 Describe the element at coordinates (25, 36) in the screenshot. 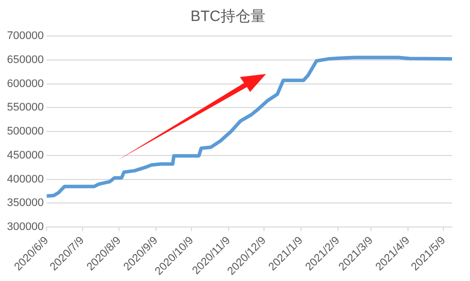

I see `y-tick-label: 700000` at that location.